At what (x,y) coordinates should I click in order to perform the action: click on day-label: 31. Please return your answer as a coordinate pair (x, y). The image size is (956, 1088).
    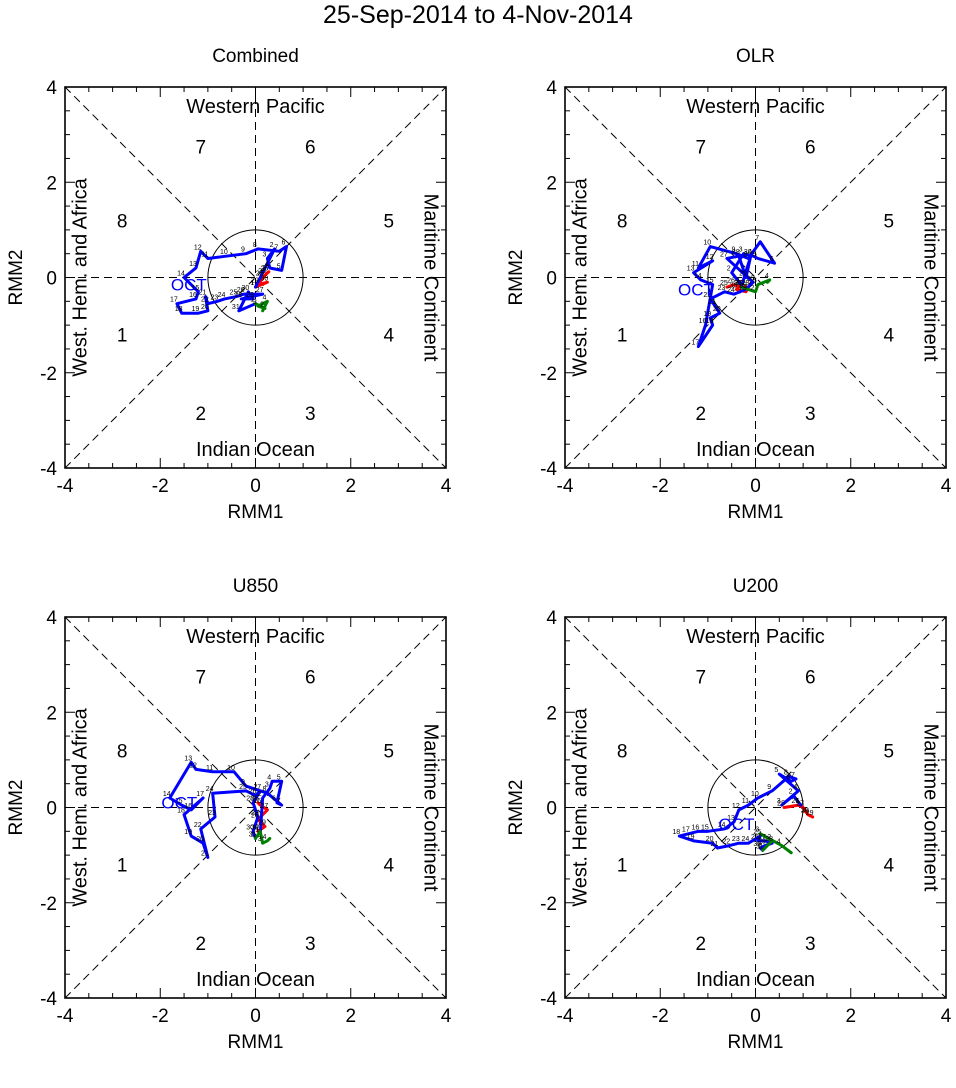
    Looking at the image, I should click on (738, 283).